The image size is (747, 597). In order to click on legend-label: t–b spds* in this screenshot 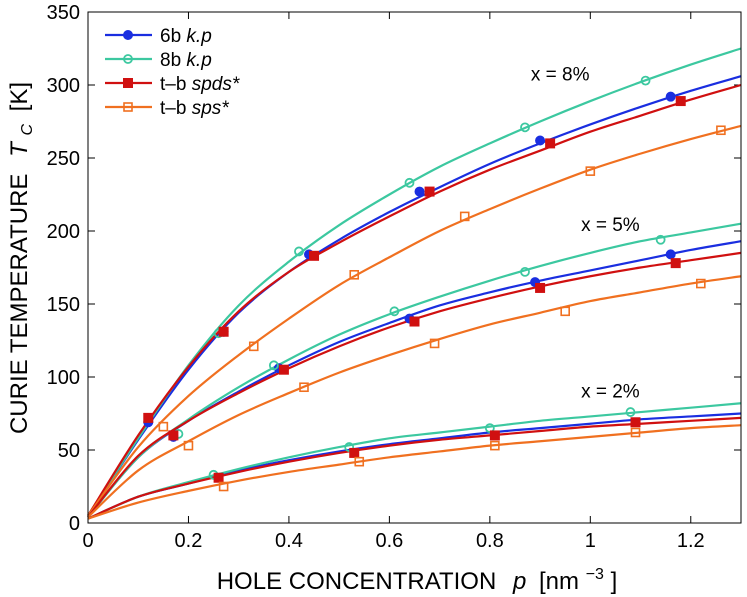, I will do `click(200, 84)`.